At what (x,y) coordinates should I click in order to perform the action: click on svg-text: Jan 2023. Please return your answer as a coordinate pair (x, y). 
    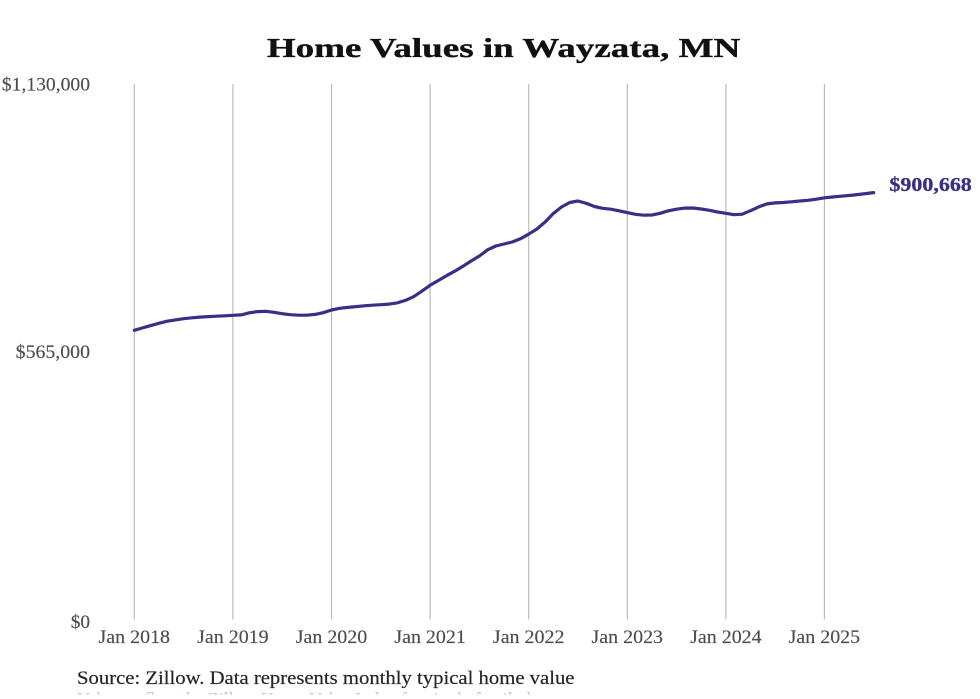
    Looking at the image, I should click on (628, 637).